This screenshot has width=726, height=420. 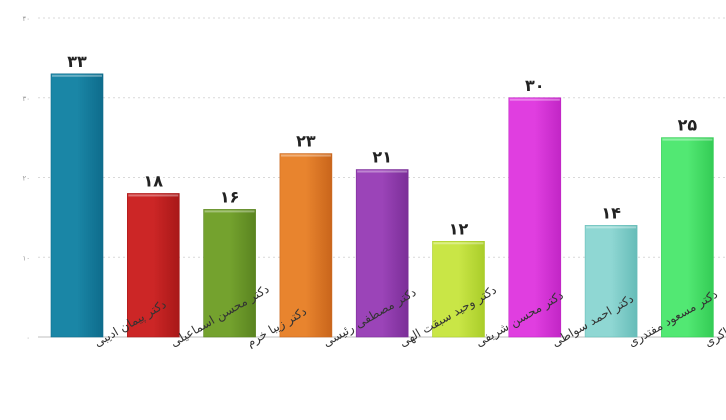 What do you see at coordinates (535, 85) in the screenshot?
I see `value-label: ۳۰` at bounding box center [535, 85].